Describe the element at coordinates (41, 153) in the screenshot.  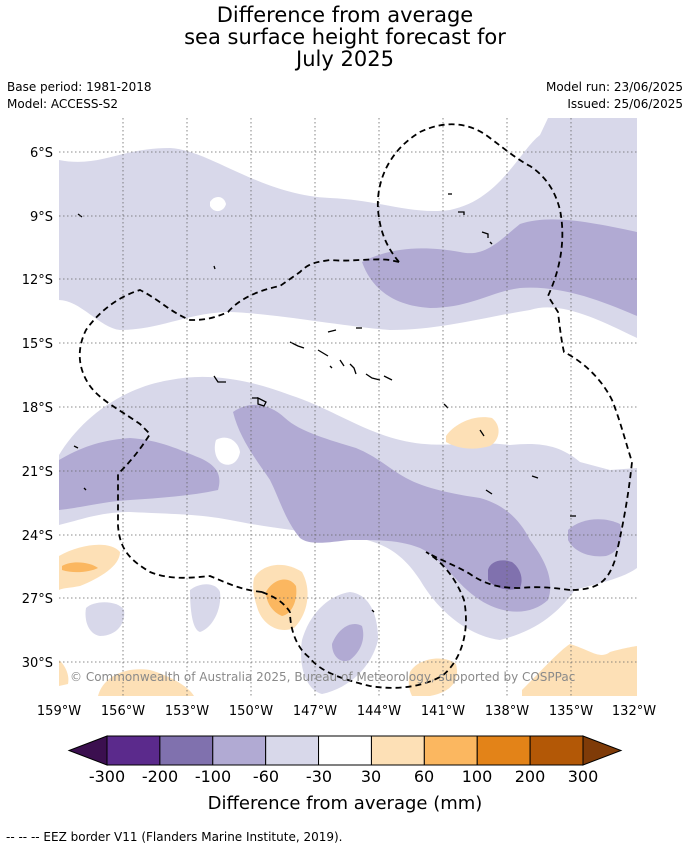
I see `lat-label: 6°S` at that location.